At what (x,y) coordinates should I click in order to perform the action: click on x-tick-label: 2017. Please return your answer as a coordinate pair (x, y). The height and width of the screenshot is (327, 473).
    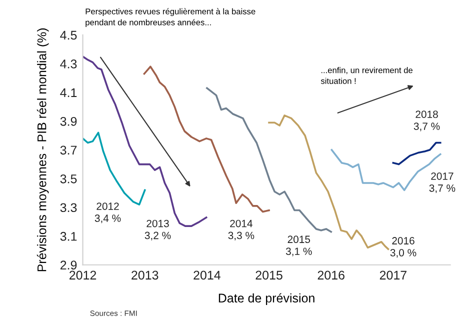
    Looking at the image, I should click on (393, 275).